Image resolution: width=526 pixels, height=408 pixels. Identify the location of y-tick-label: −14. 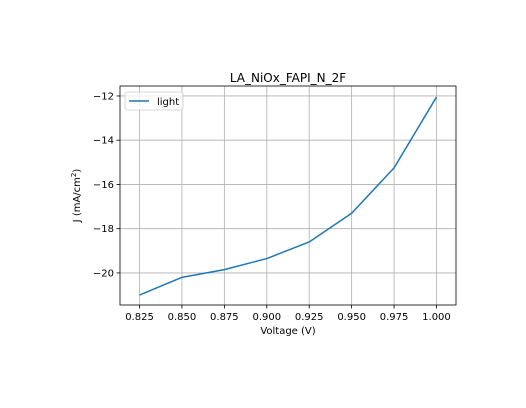
(103, 141).